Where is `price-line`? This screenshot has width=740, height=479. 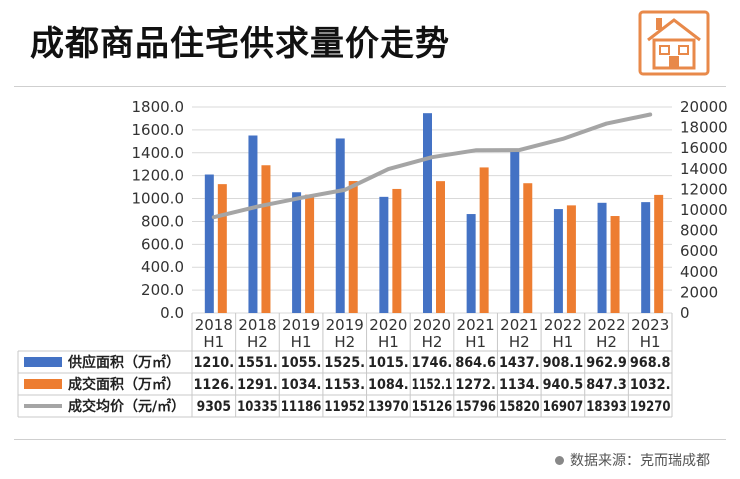
price-line is located at coordinates (432, 166).